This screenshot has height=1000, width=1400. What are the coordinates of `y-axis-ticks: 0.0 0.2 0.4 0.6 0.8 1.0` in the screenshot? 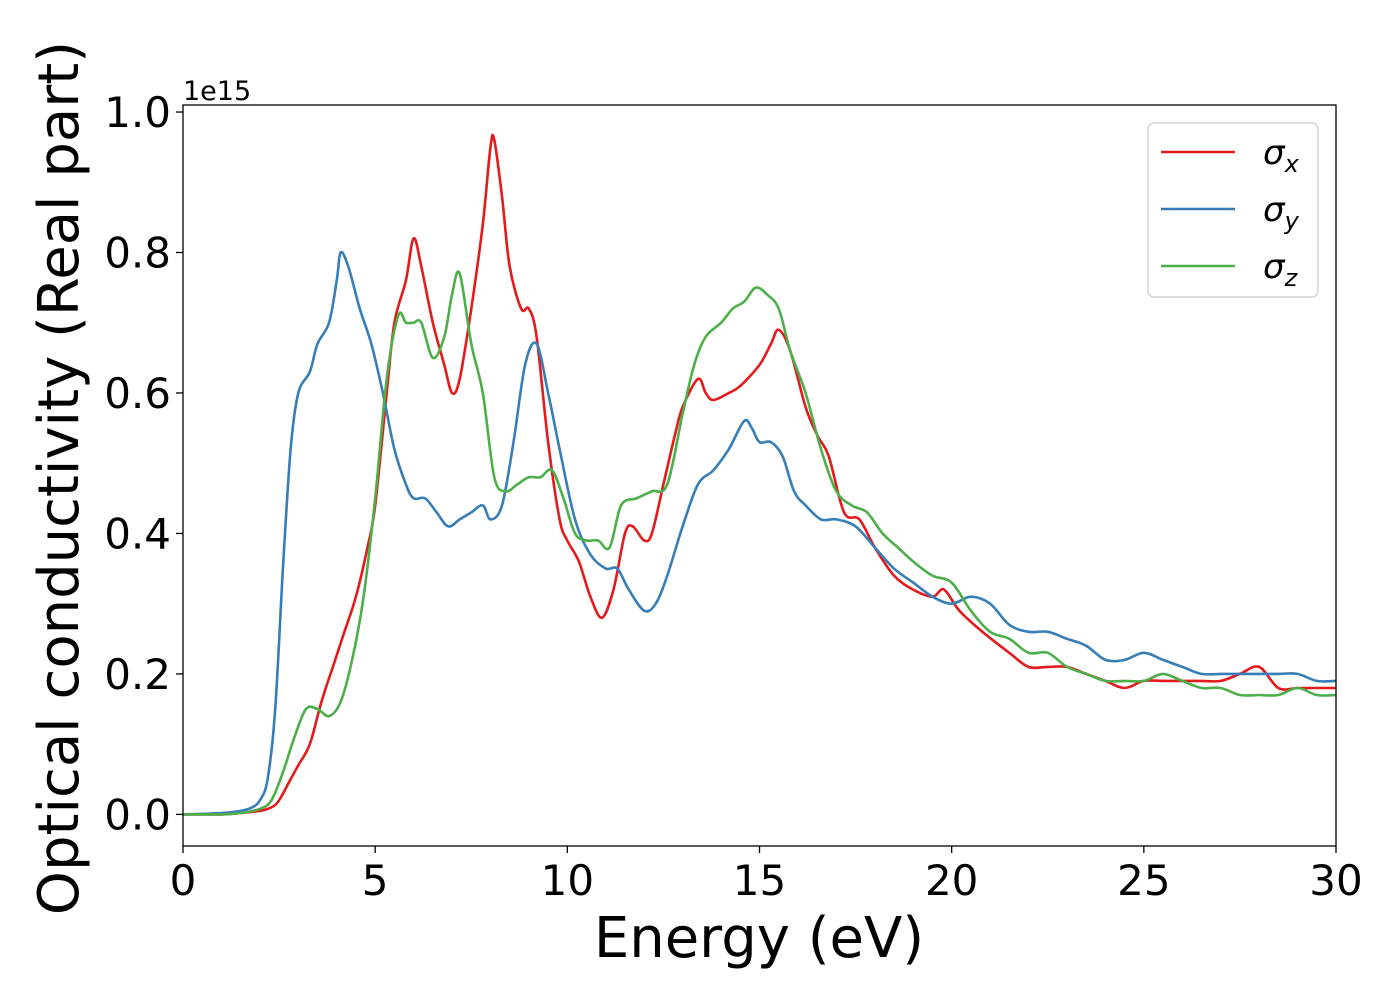 It's located at (143, 463).